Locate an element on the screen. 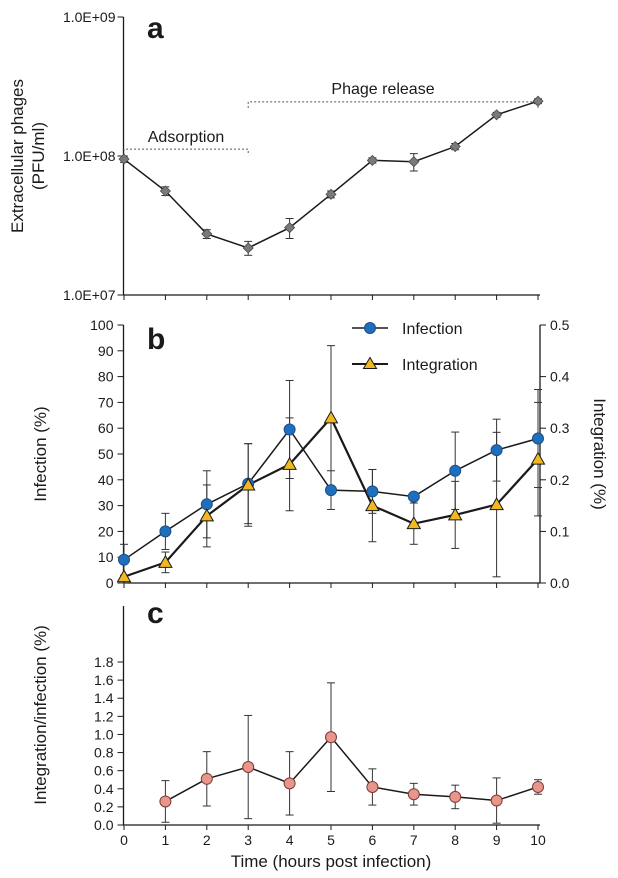  panel-b-right-y-tick-label: 0.1 is located at coordinates (560, 531).